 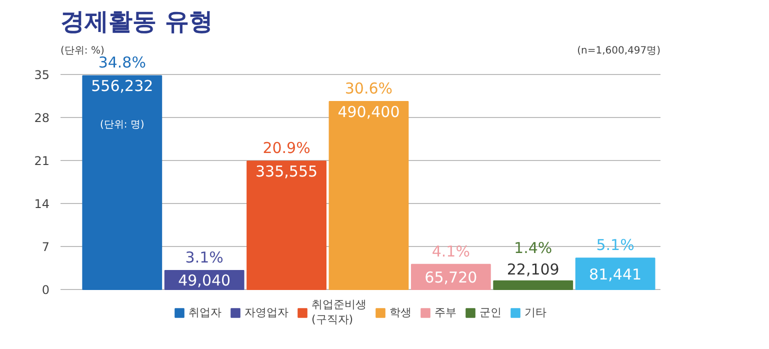 What do you see at coordinates (42, 118) in the screenshot?
I see `y-tick-label: 28` at bounding box center [42, 118].